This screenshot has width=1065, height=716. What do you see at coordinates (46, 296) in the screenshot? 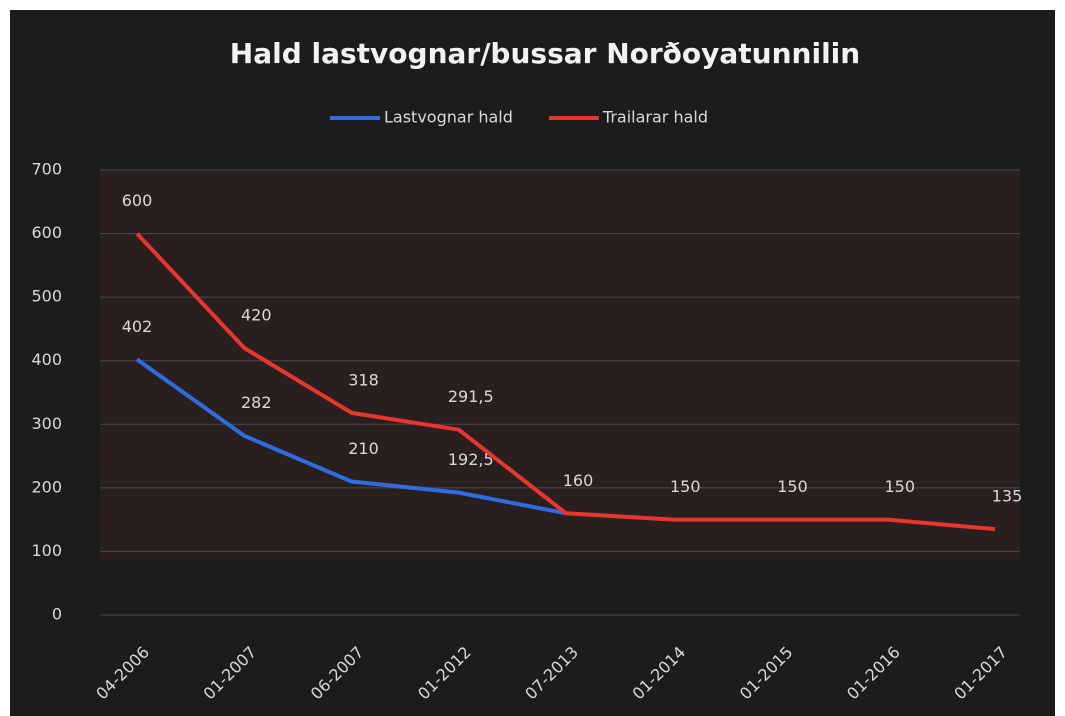
I see `y-tick-label: 500` at bounding box center [46, 296].